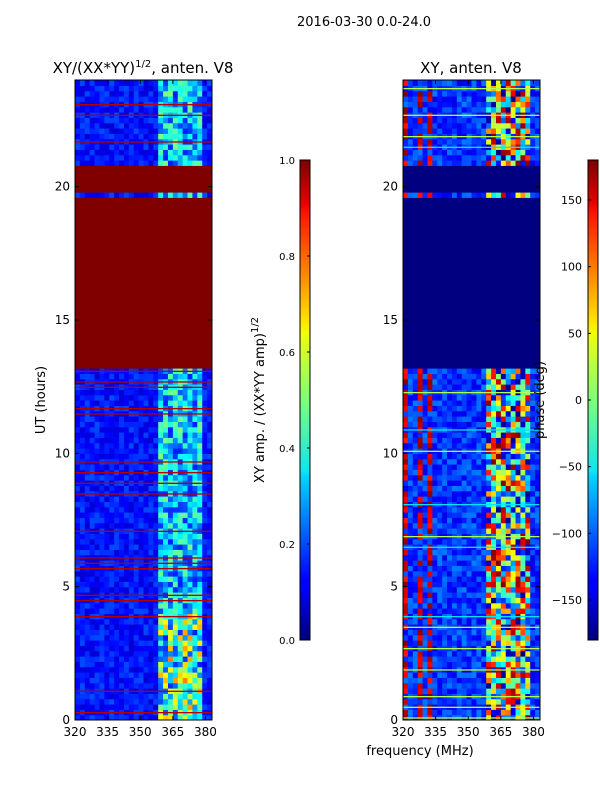 The image size is (600, 800). Describe the element at coordinates (471, 227) in the screenshot. I see `phase-flat-row` at that location.